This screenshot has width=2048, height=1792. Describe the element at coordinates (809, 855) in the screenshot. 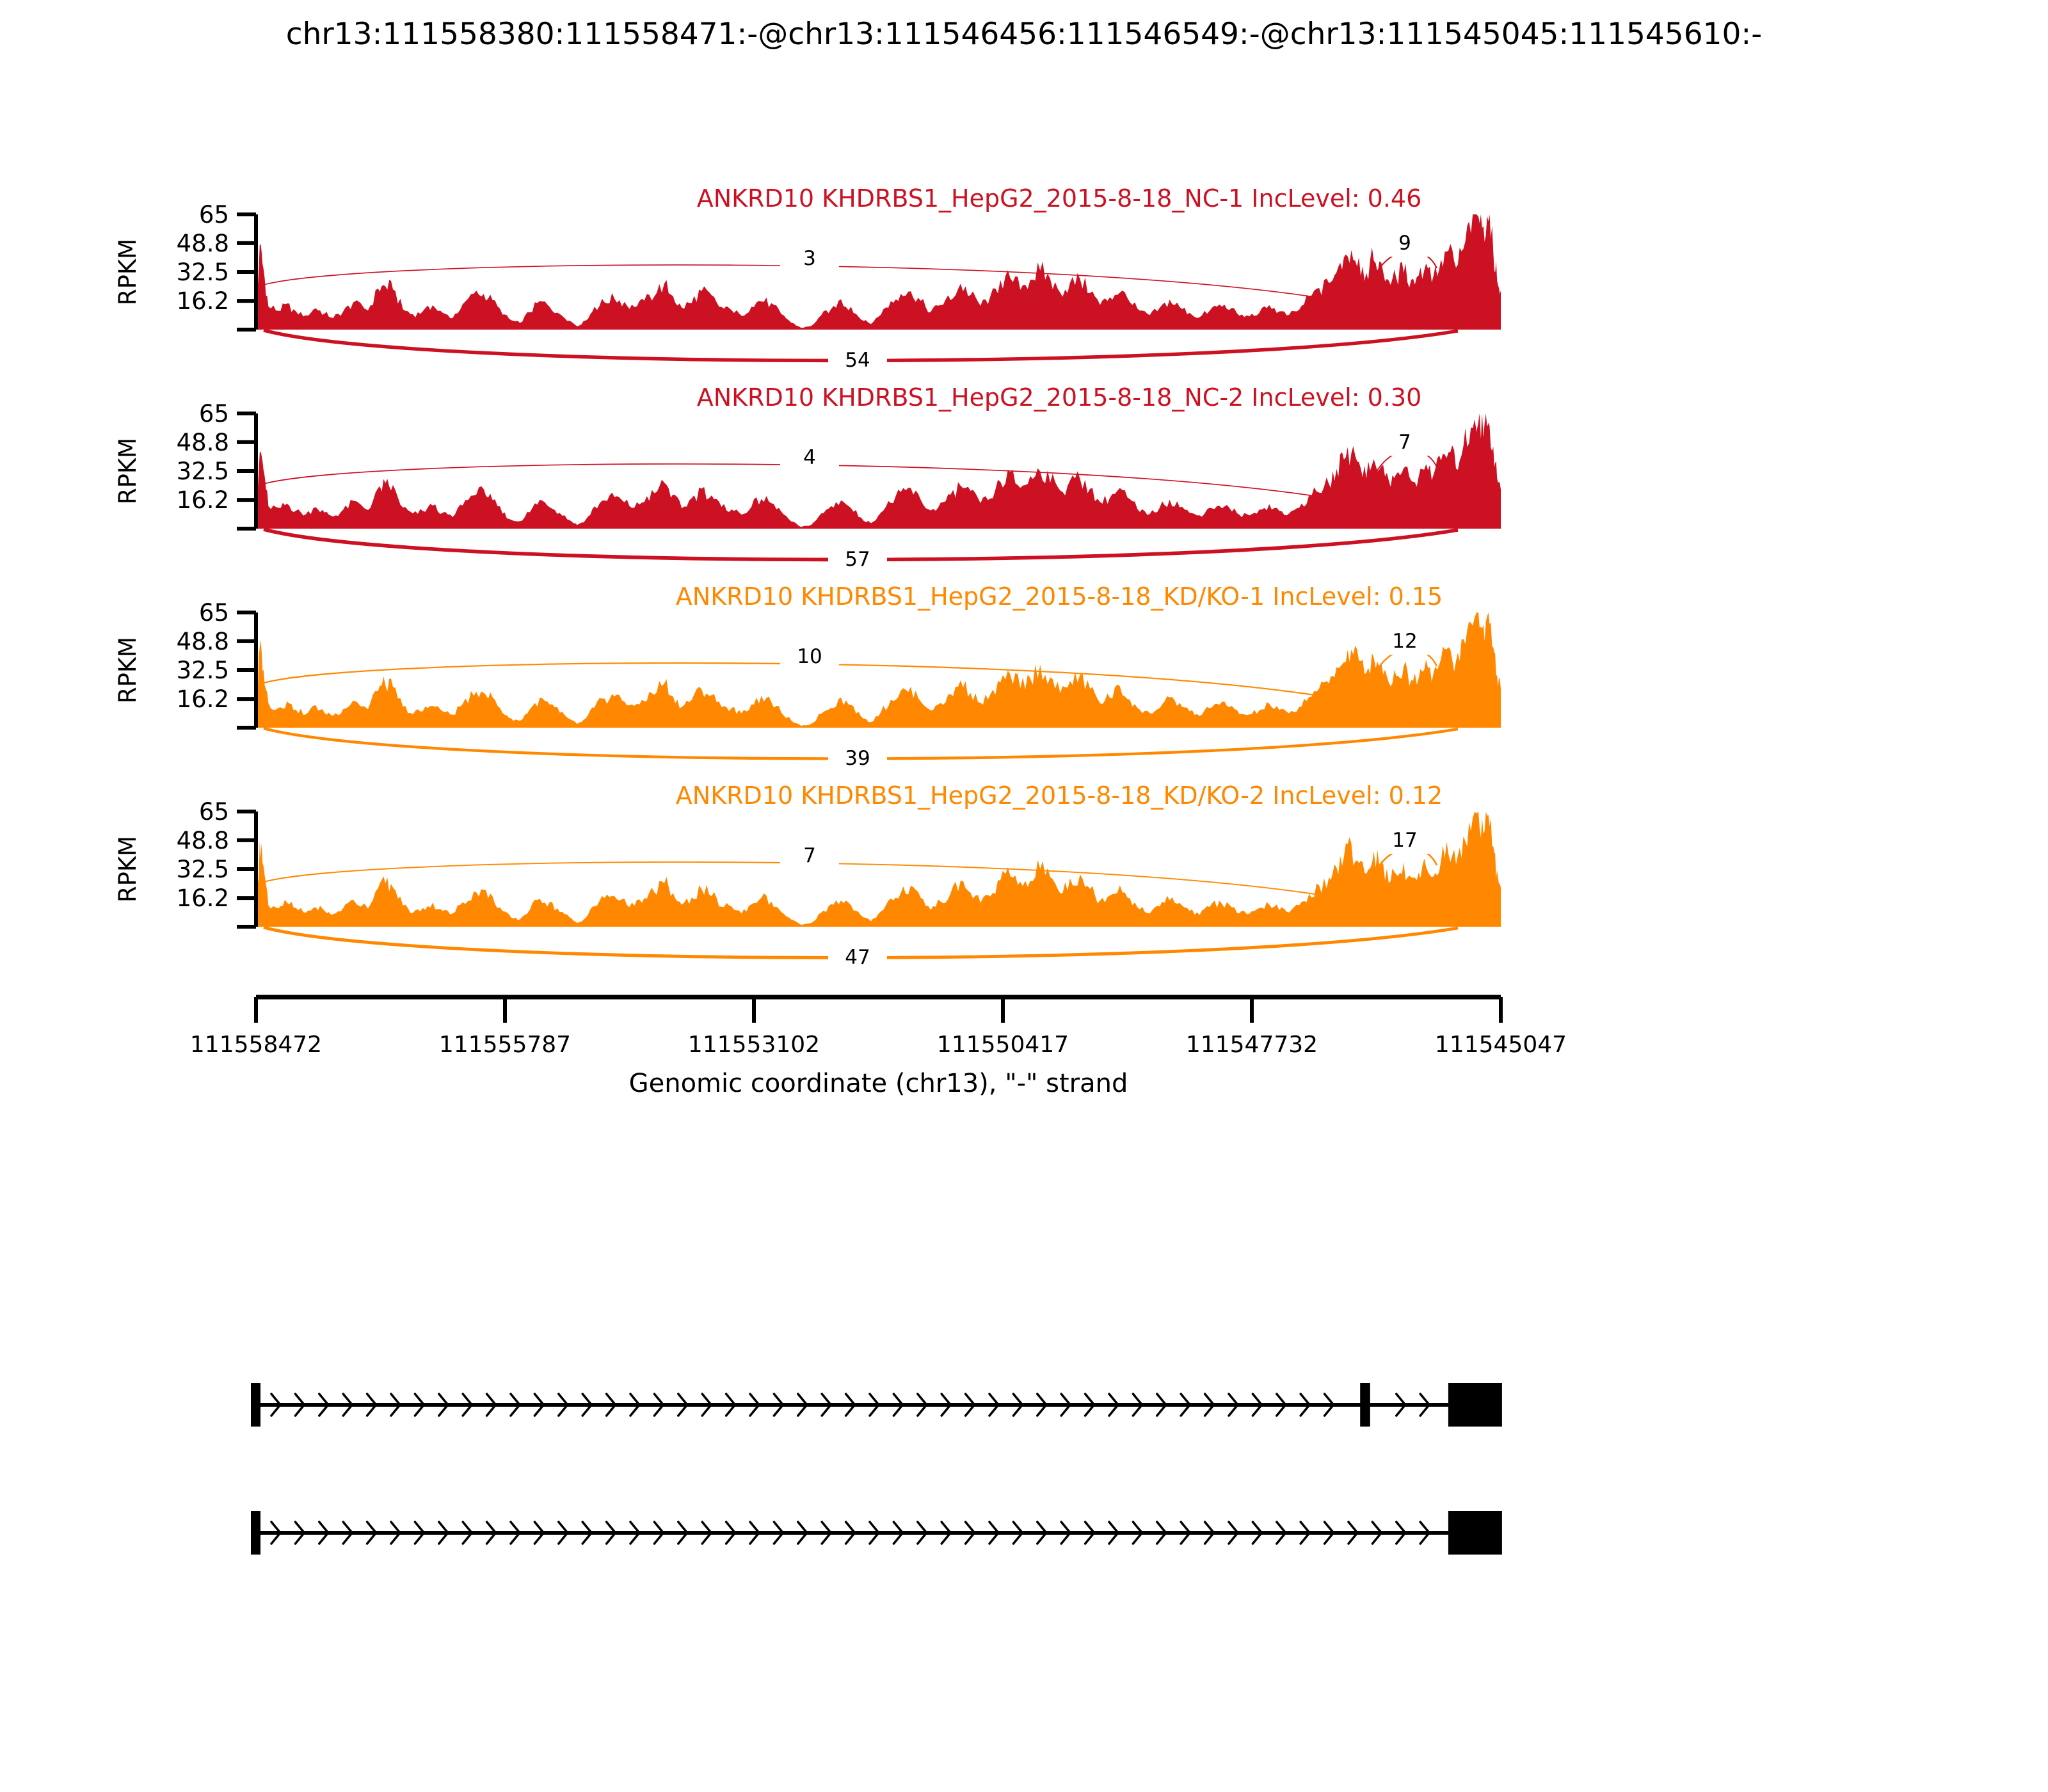

I see `junction-count-upstream: 7` at that location.